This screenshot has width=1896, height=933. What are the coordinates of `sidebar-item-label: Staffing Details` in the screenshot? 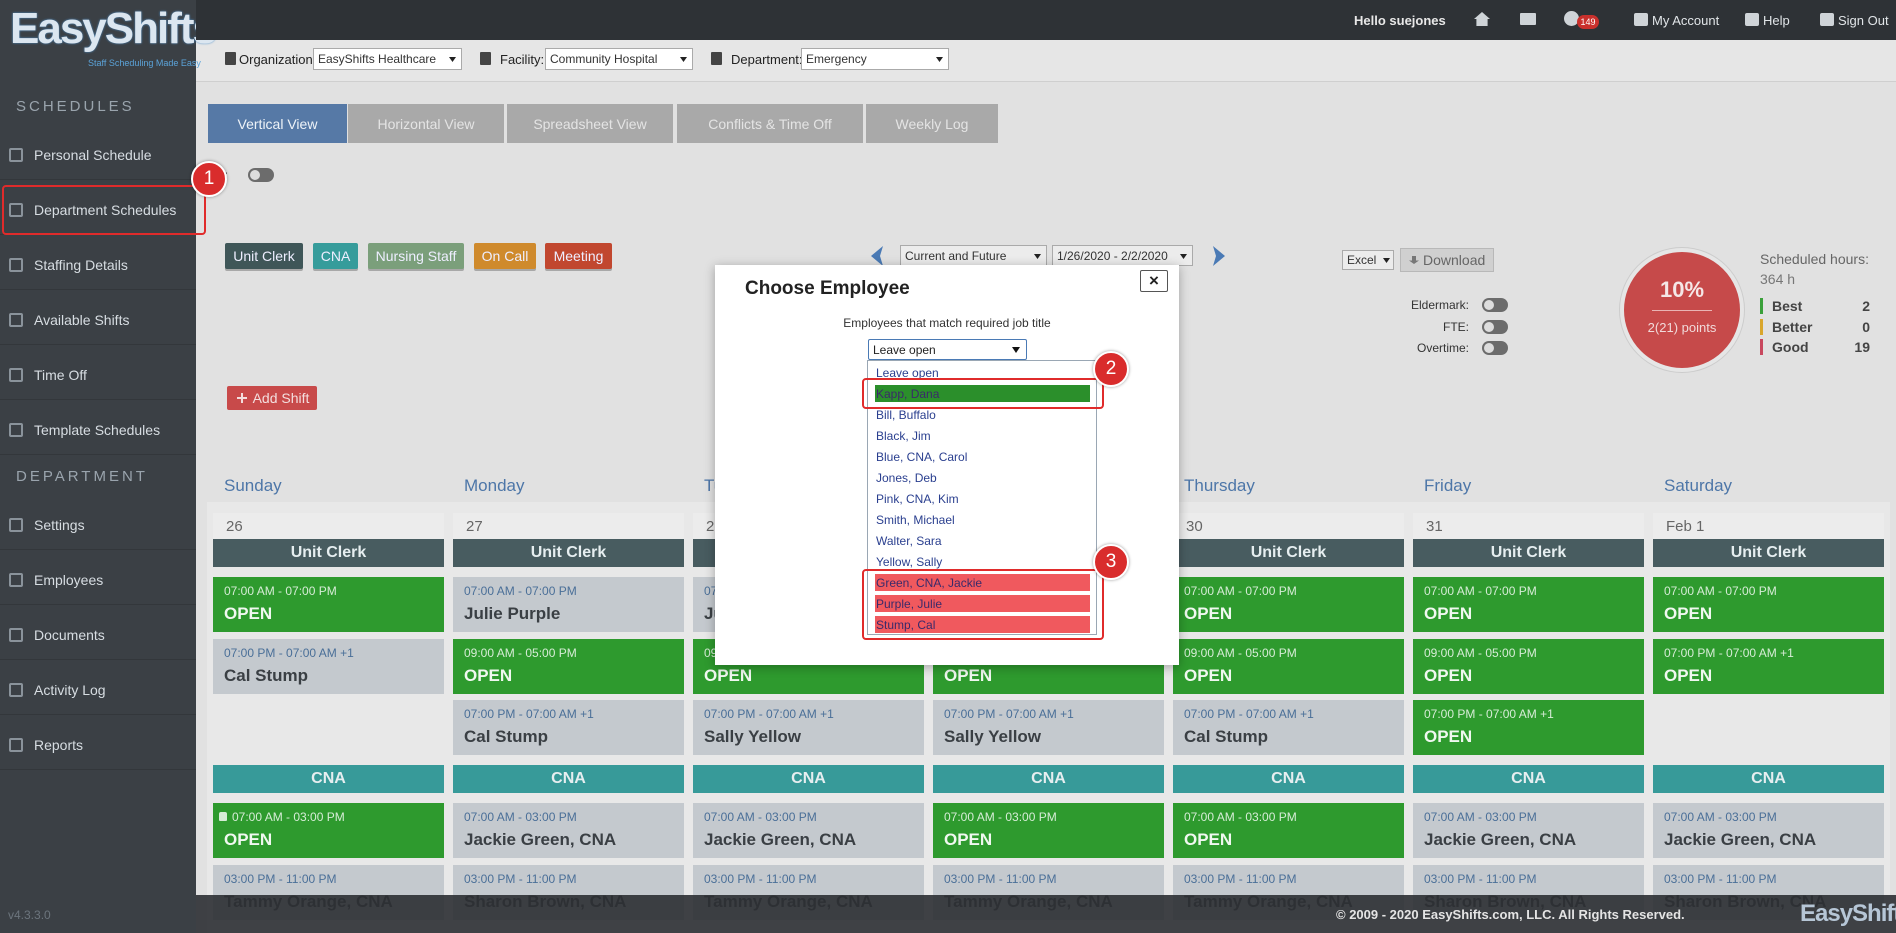 It's located at (81, 265).